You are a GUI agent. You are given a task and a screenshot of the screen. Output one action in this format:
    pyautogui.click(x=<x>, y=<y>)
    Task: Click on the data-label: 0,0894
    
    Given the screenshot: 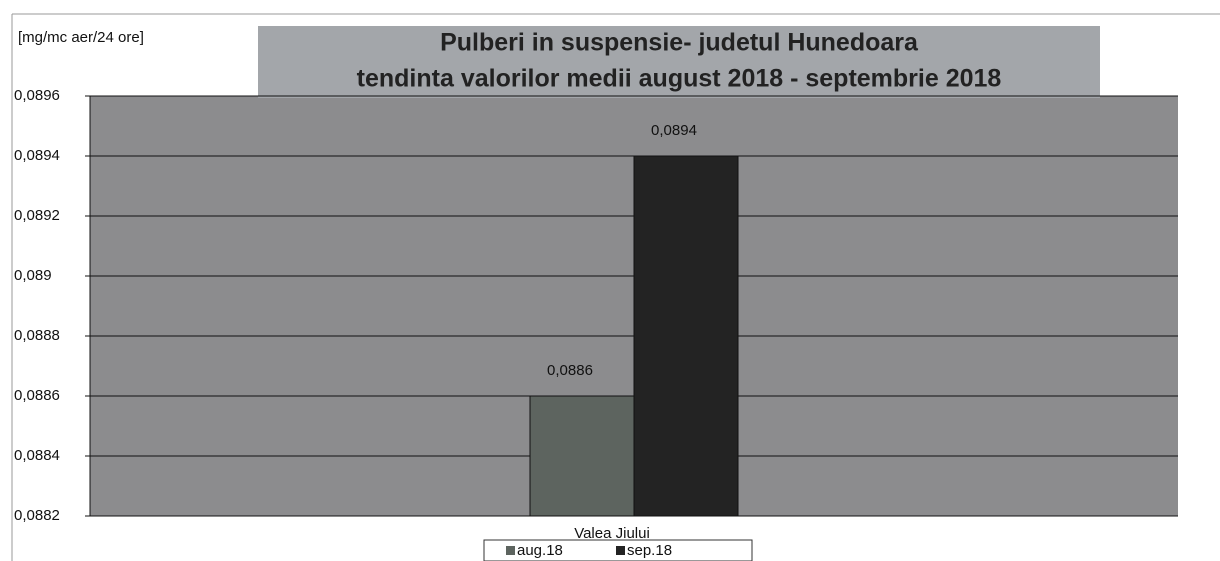 What is the action you would take?
    pyautogui.click(x=674, y=130)
    